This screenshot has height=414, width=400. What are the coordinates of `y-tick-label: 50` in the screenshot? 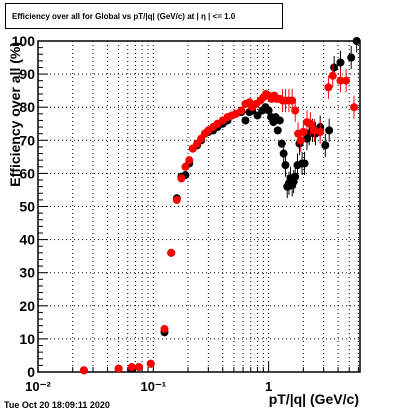 It's located at (27, 207).